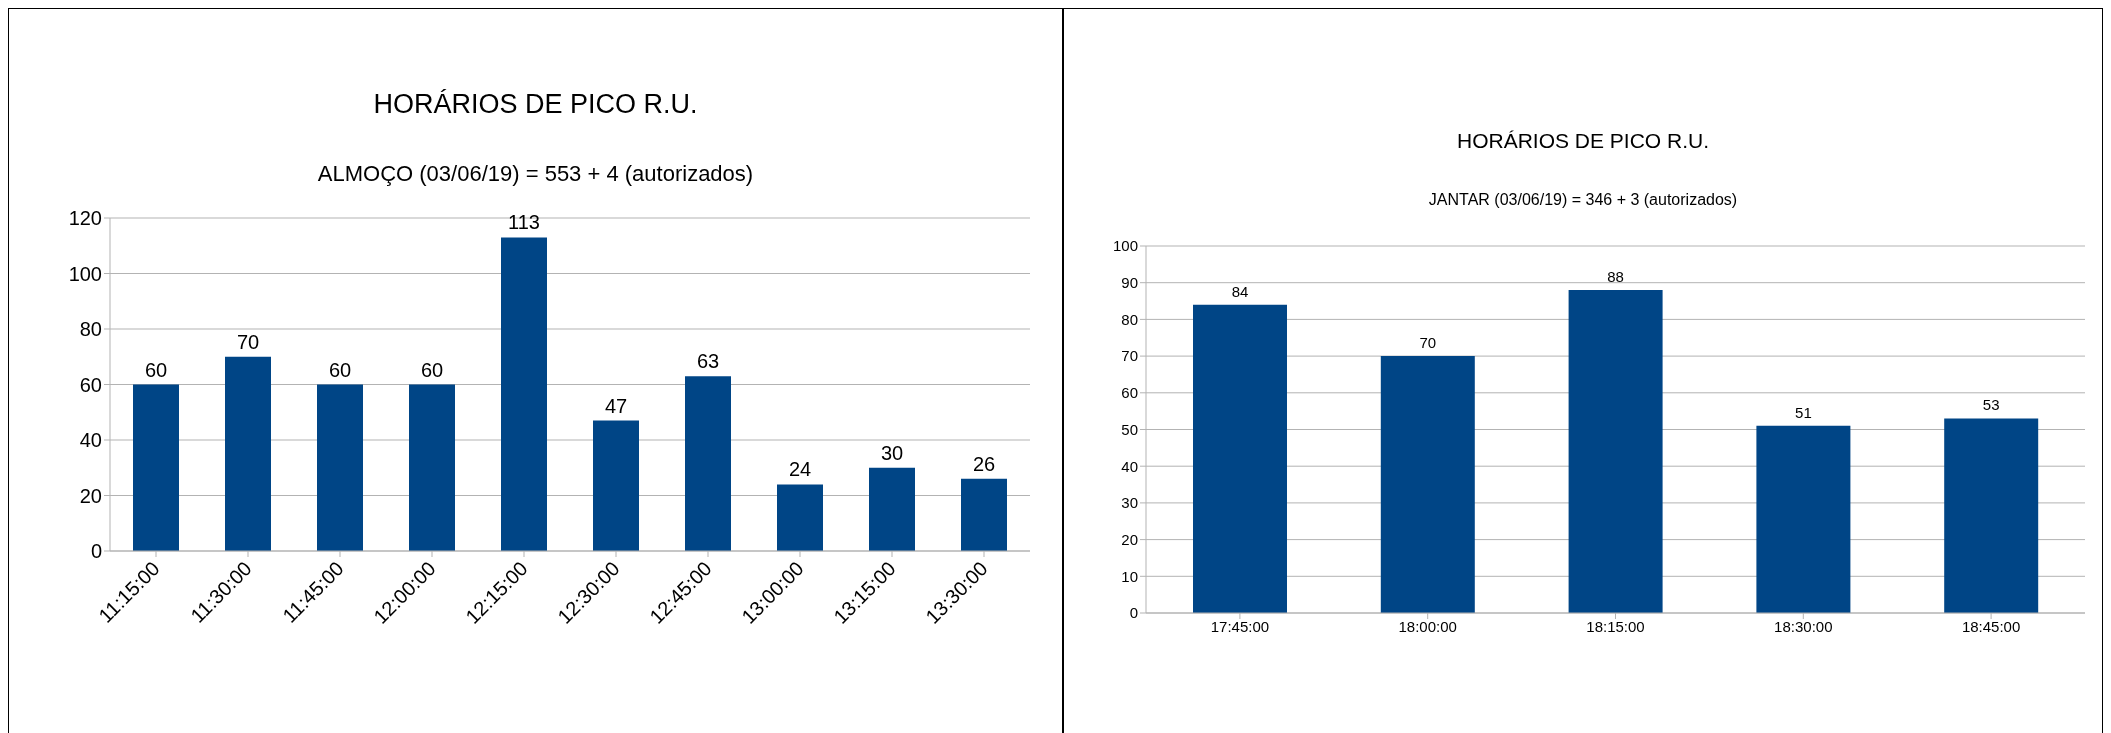  What do you see at coordinates (1803, 626) in the screenshot?
I see `x-tick-label: 18:30:00` at bounding box center [1803, 626].